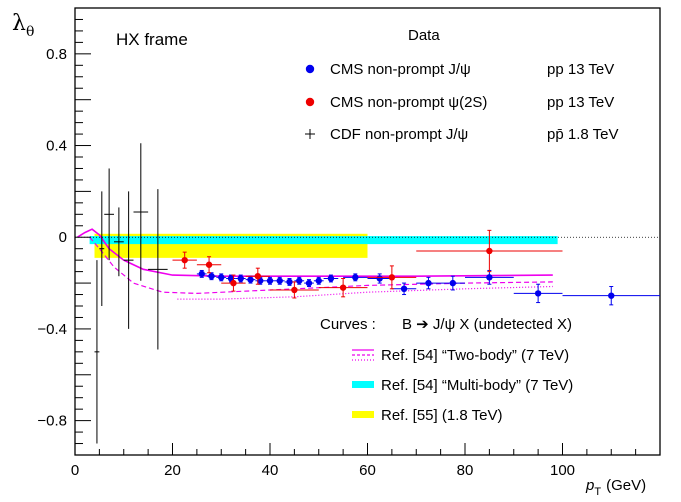 The height and width of the screenshot is (502, 681). I want to click on frame-label: HX frame, so click(152, 39).